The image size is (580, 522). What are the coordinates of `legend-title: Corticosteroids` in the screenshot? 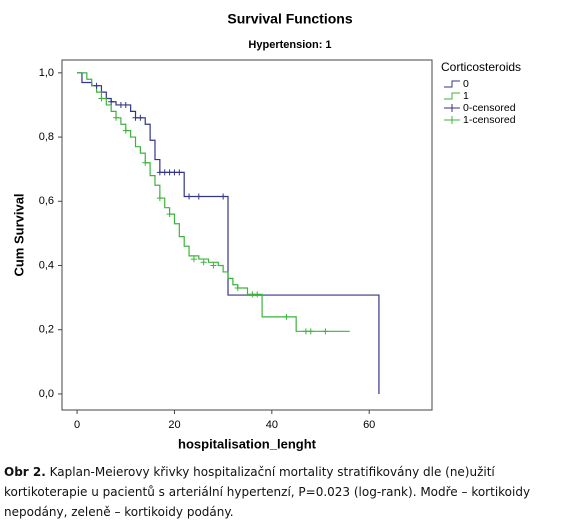 It's located at (481, 67).